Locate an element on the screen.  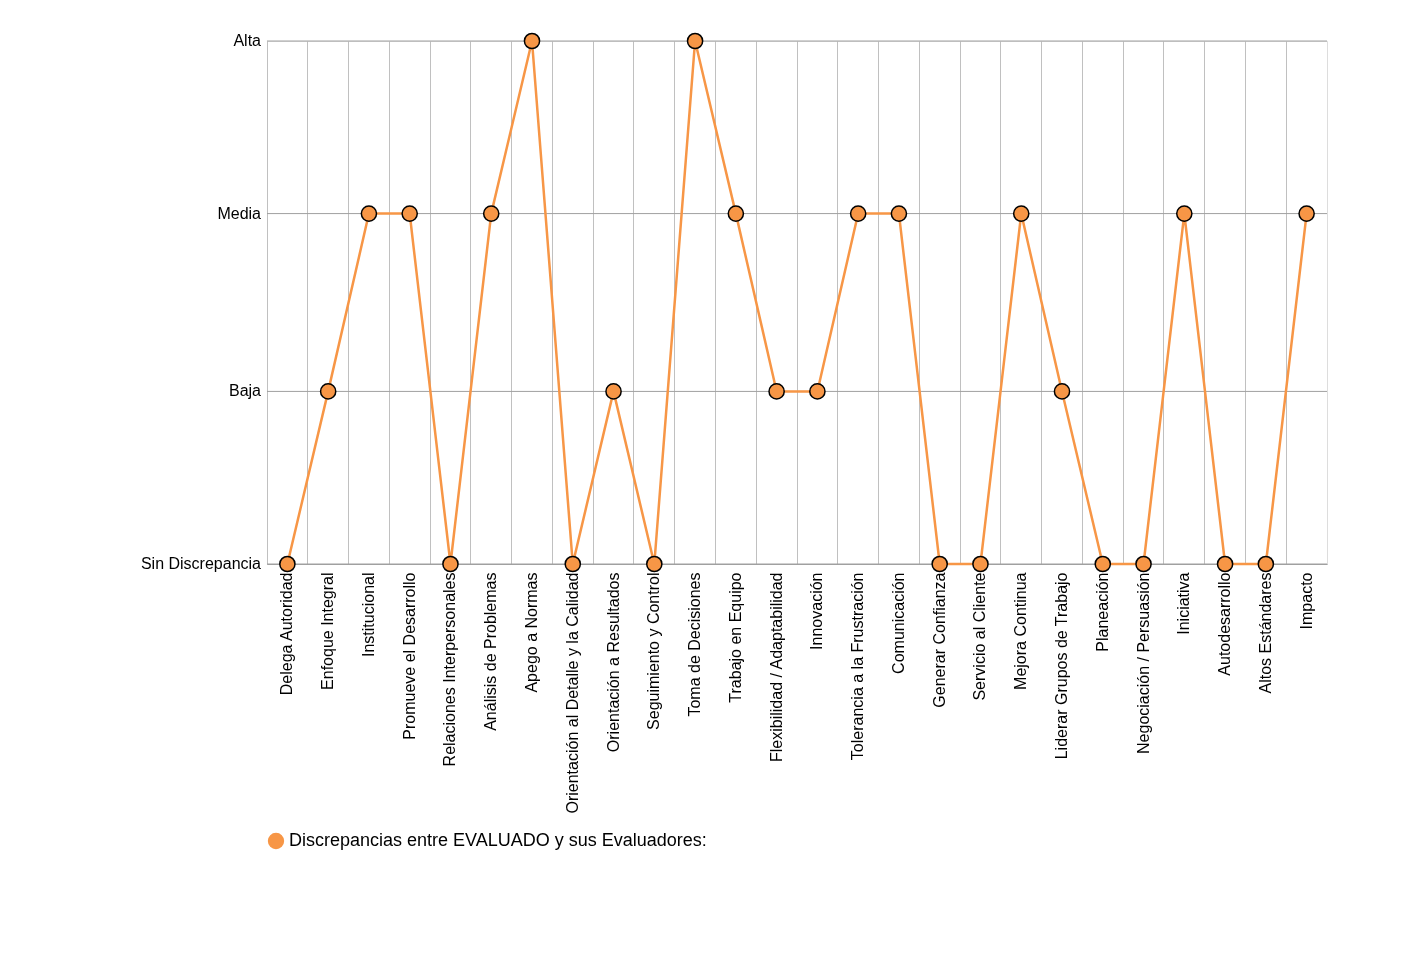
x-tick-label: Enfoque Integral is located at coordinates (328, 631).